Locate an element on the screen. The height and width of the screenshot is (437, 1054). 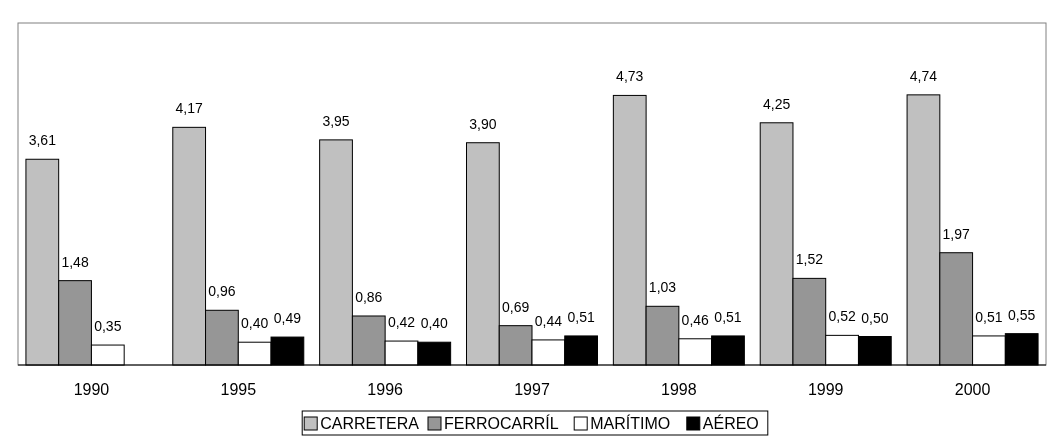
data-label: 1,48 is located at coordinates (75, 261).